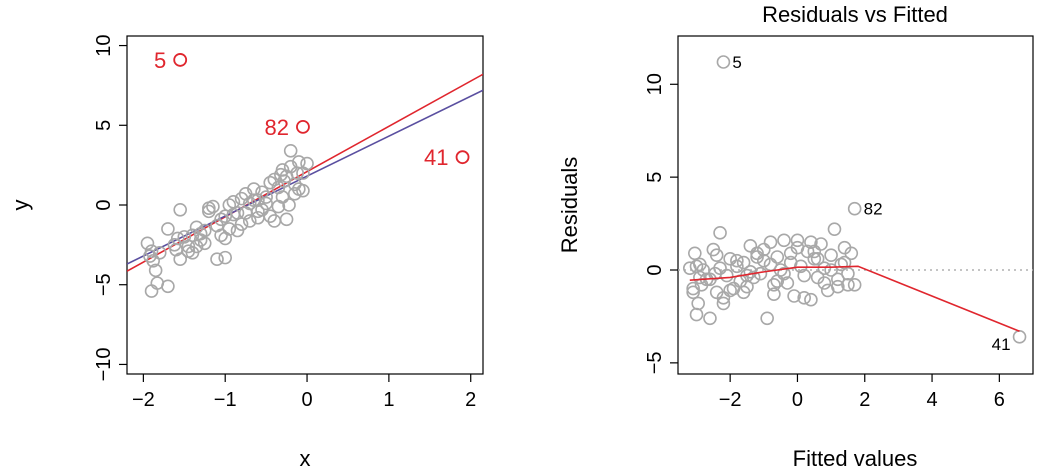  Describe the element at coordinates (736, 62) in the screenshot. I see `residual-label: 5` at that location.